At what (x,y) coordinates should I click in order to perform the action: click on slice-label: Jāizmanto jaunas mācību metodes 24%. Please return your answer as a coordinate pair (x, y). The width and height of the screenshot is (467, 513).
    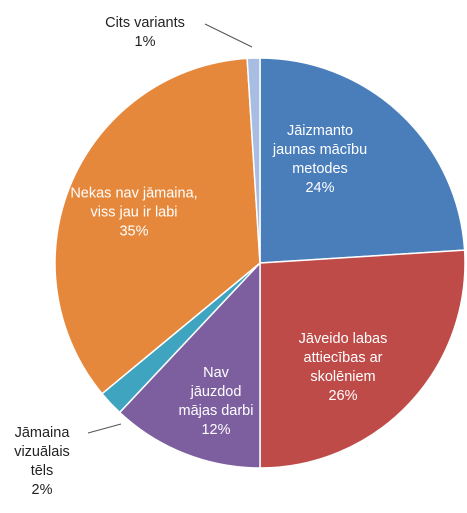
    Looking at the image, I should click on (320, 160).